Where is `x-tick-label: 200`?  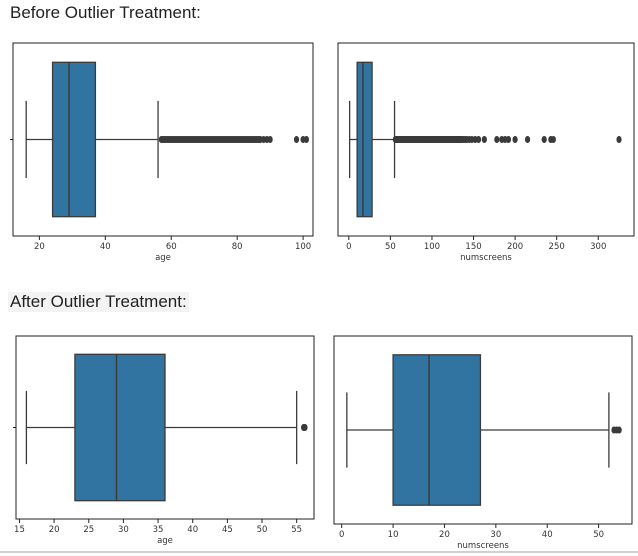 x-tick-label: 200 is located at coordinates (515, 247).